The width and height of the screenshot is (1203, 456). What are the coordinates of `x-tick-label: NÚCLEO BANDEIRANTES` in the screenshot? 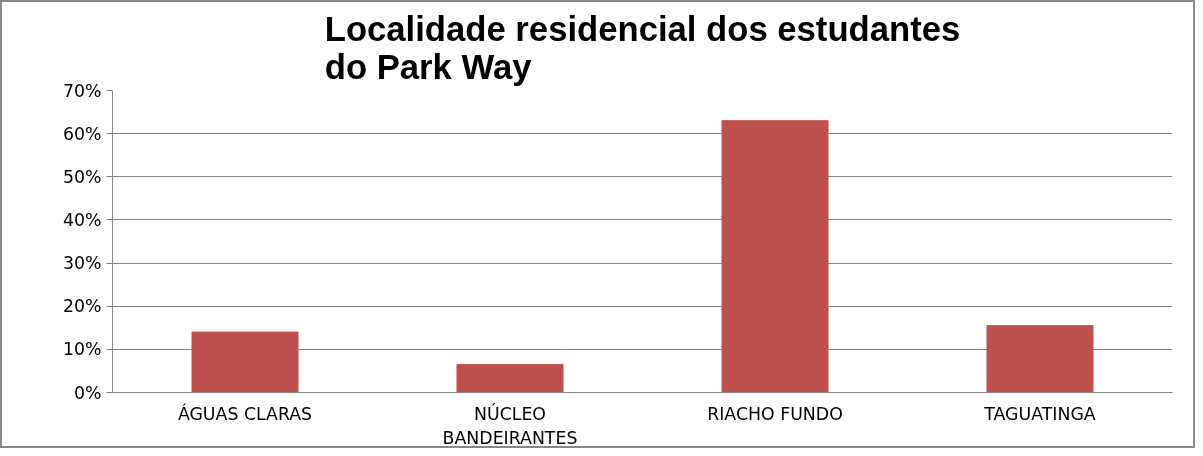 It's located at (510, 425).